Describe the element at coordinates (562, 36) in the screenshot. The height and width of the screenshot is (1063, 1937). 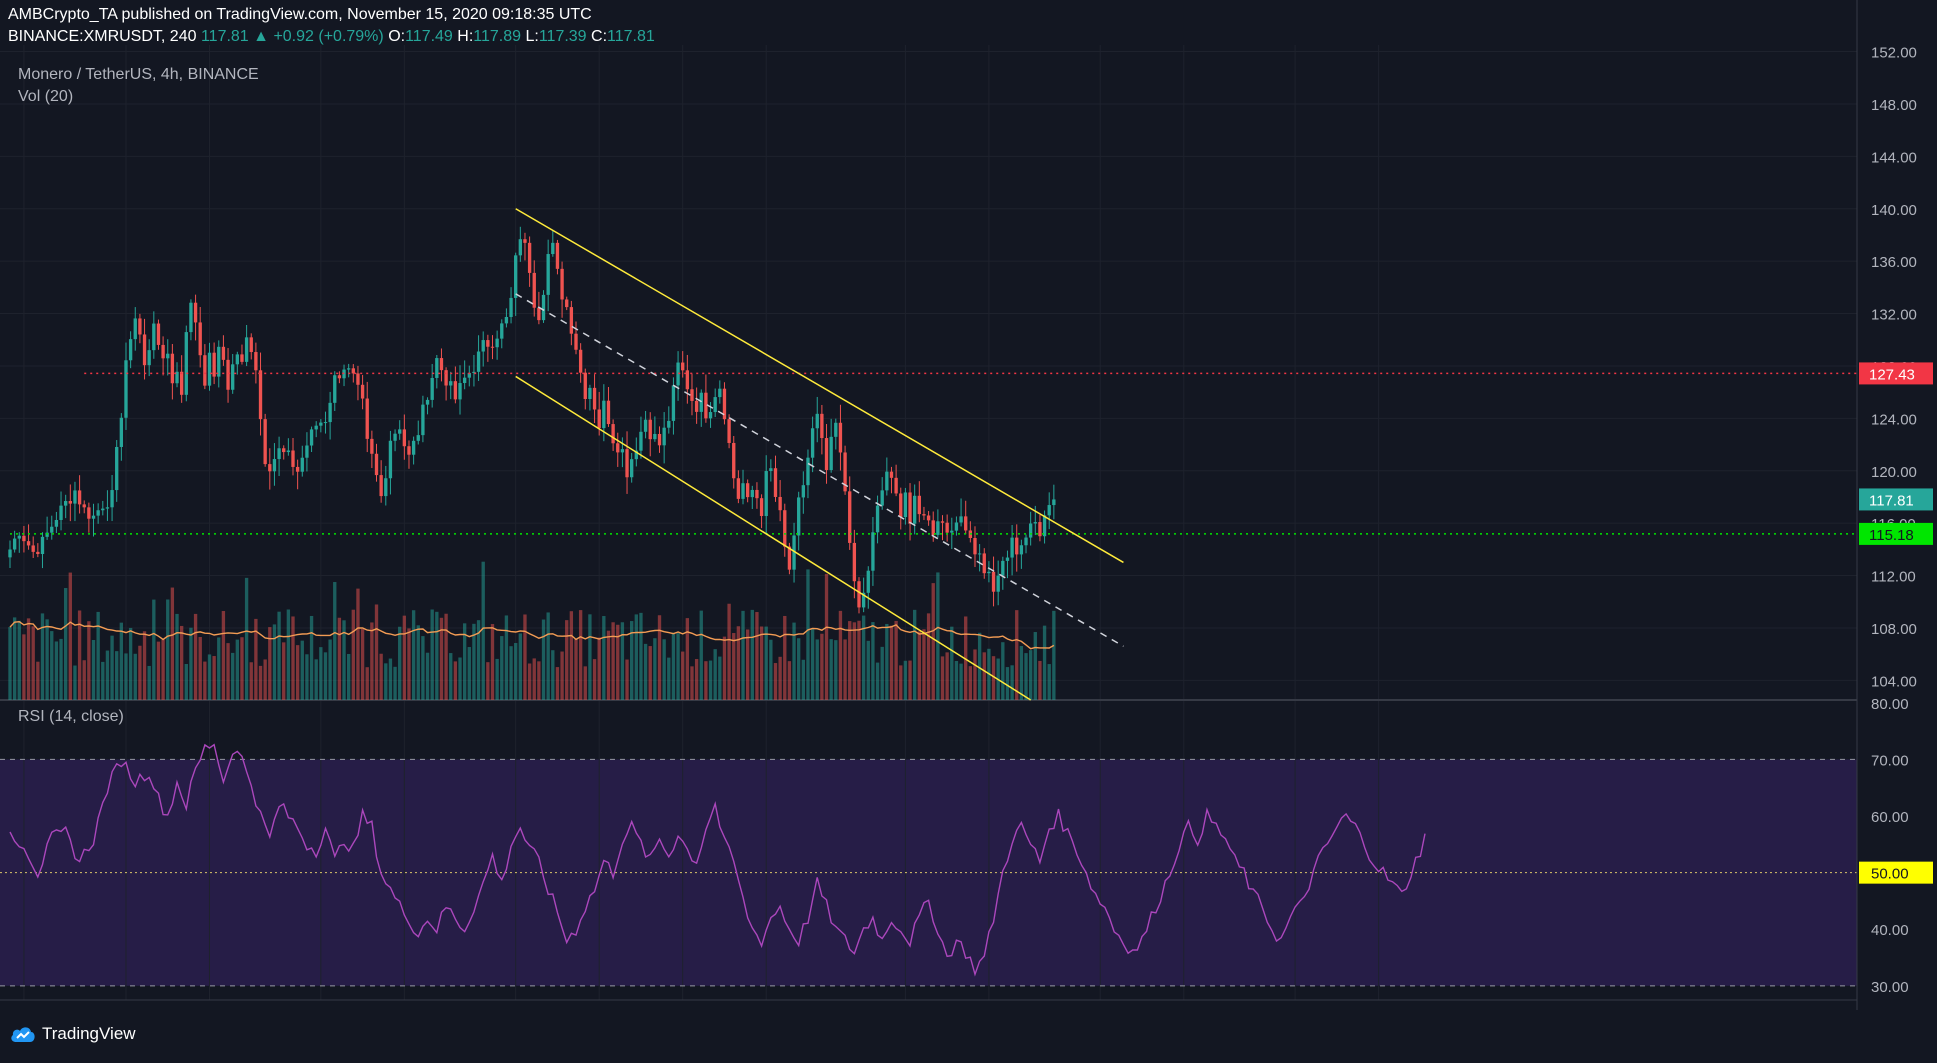
I see `low-value: 117.39` at that location.